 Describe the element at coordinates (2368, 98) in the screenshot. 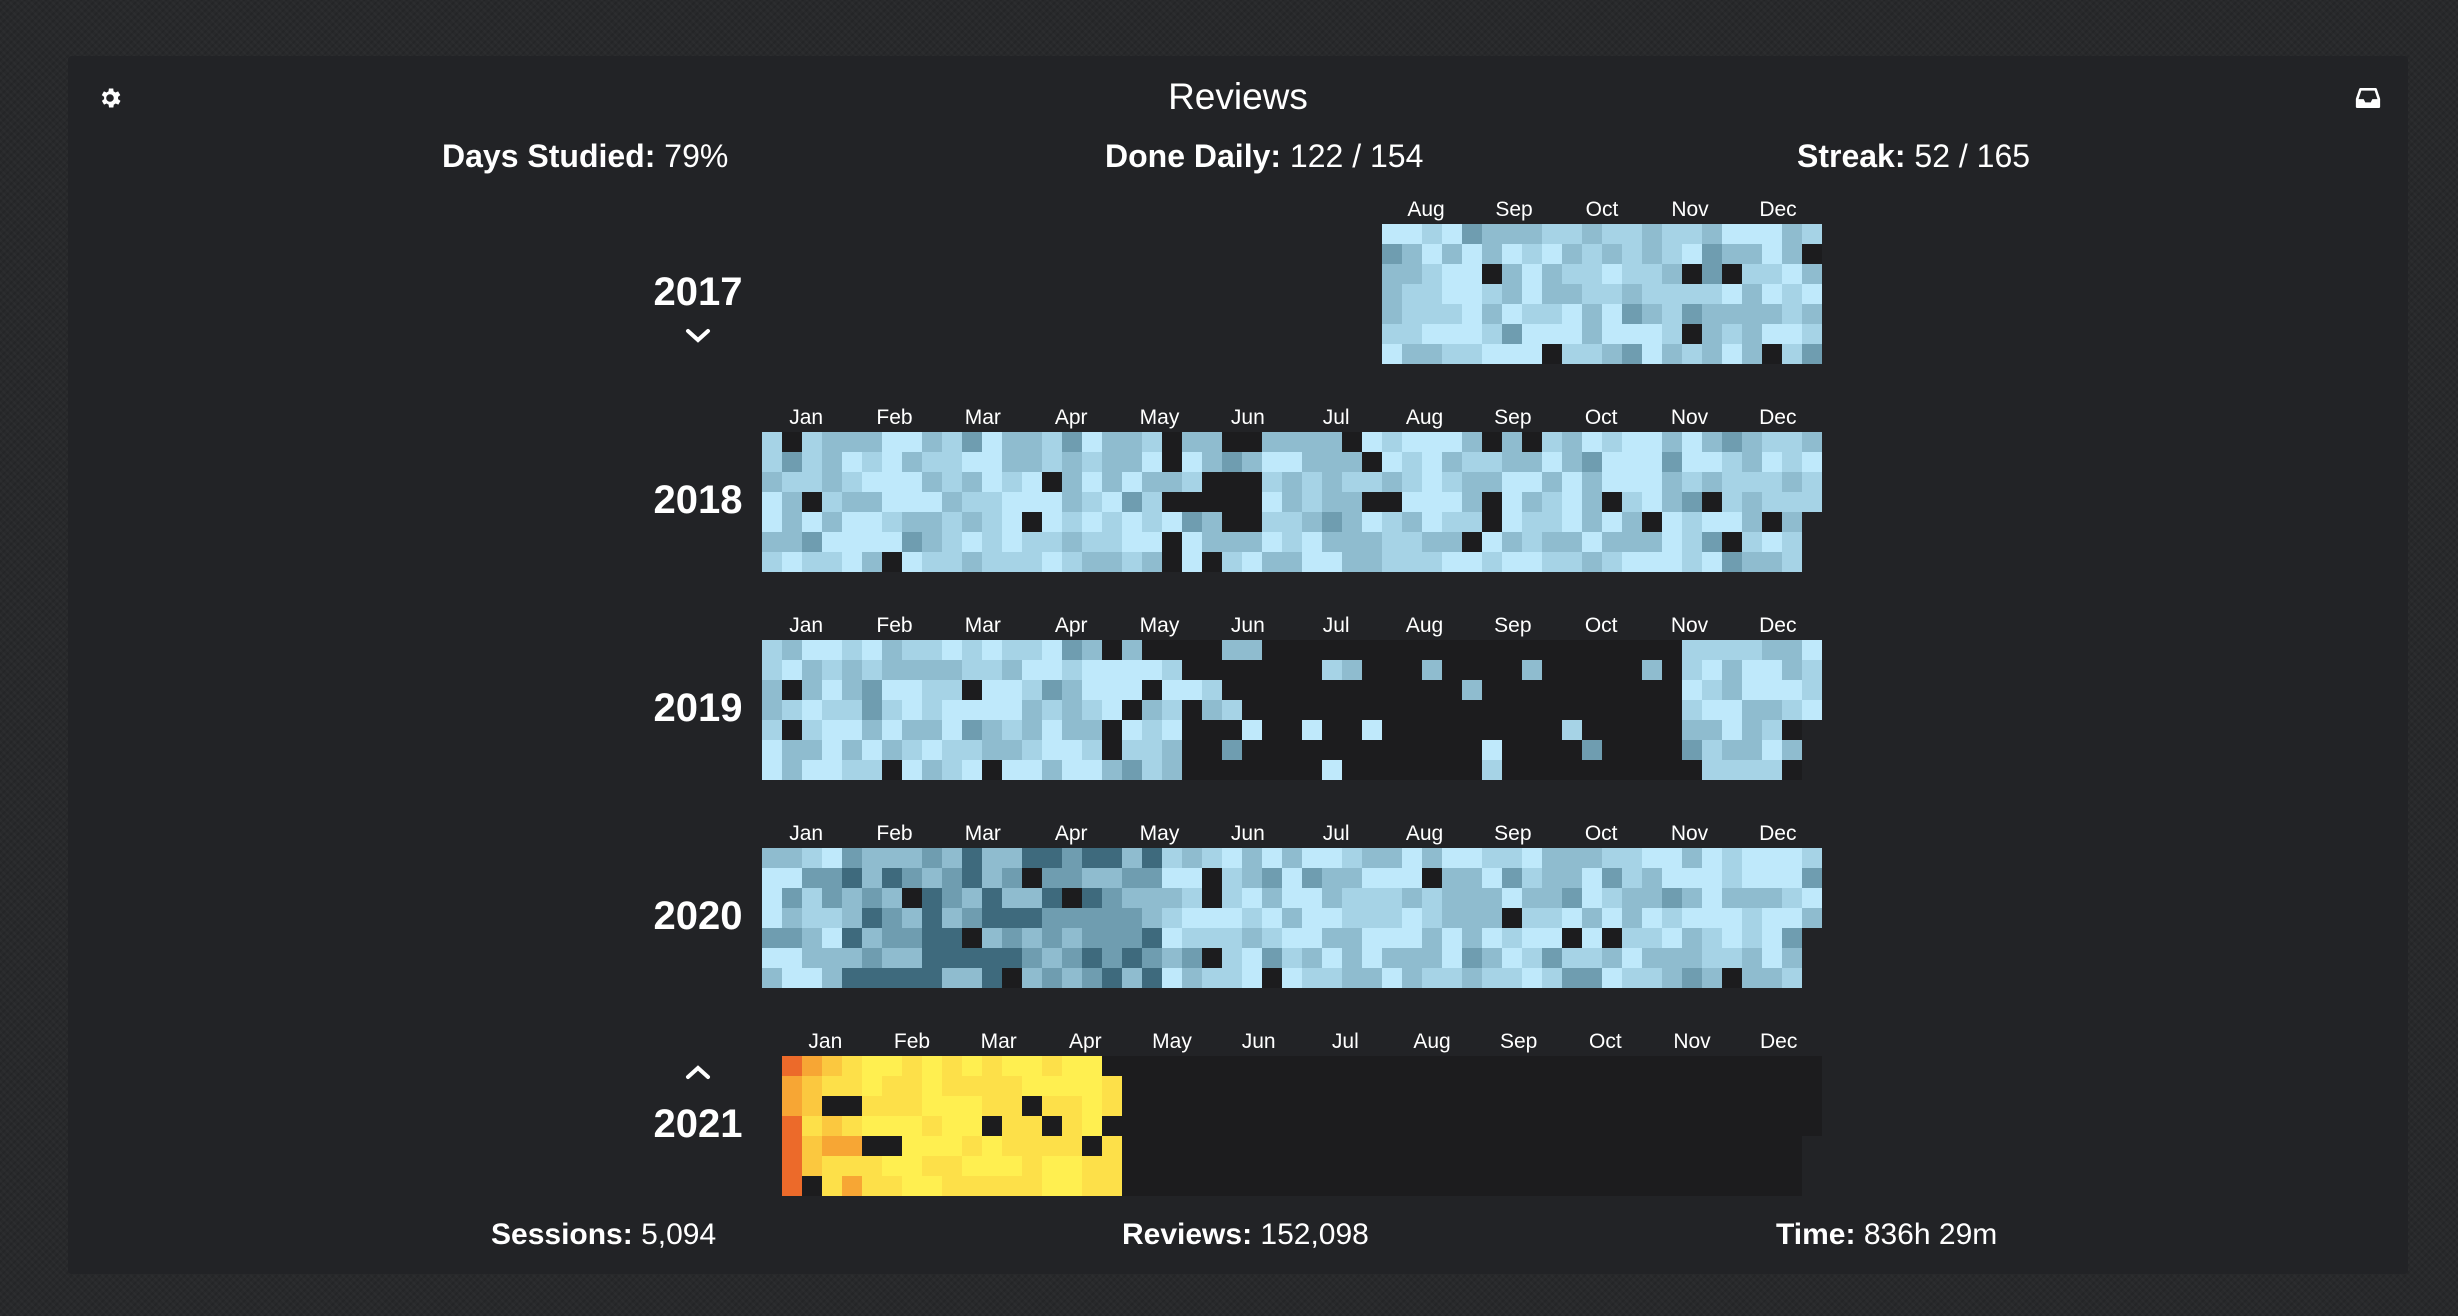

I see `inbox-button` at that location.